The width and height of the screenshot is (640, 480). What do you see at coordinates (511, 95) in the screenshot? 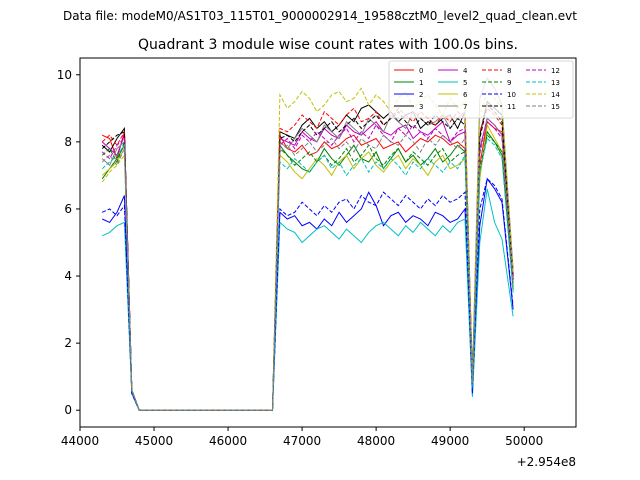
I see `legend-label-10: 10` at bounding box center [511, 95].